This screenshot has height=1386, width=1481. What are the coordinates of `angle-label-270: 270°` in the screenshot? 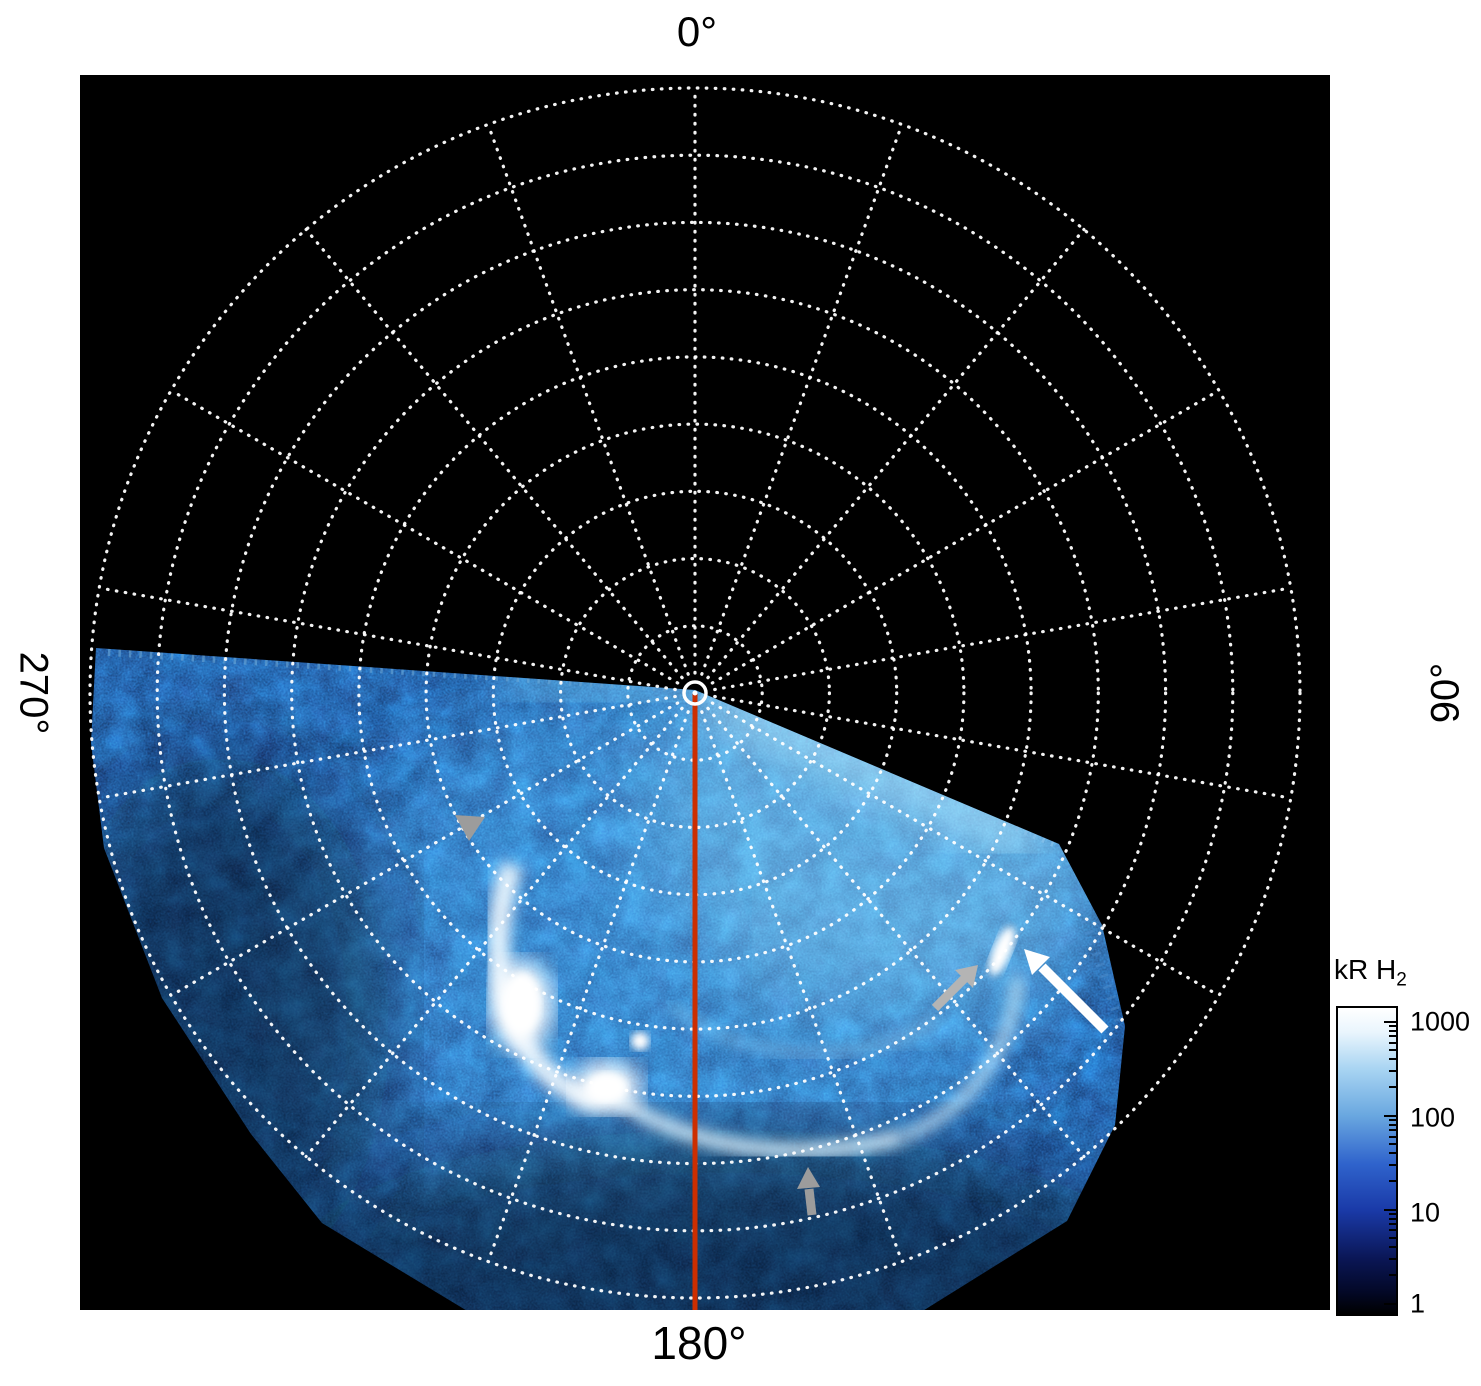 It's located at (33, 693).